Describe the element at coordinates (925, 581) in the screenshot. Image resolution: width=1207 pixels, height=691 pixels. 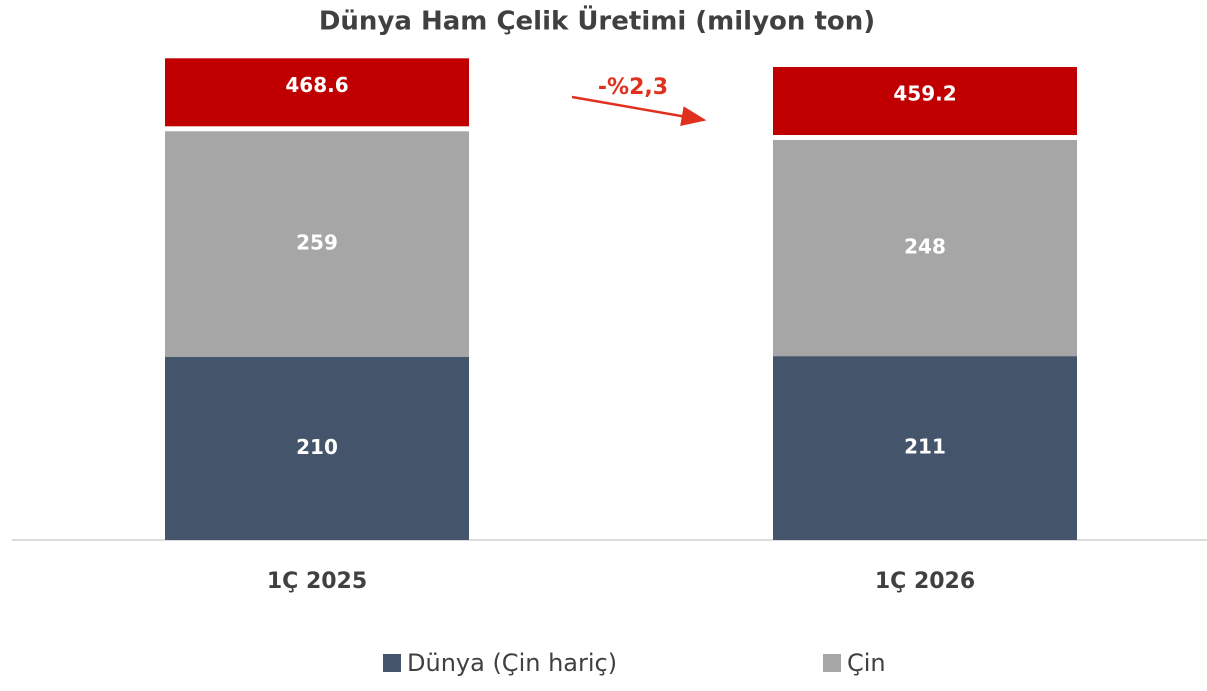
I see `x-tick-label: 1Ç 2026` at that location.